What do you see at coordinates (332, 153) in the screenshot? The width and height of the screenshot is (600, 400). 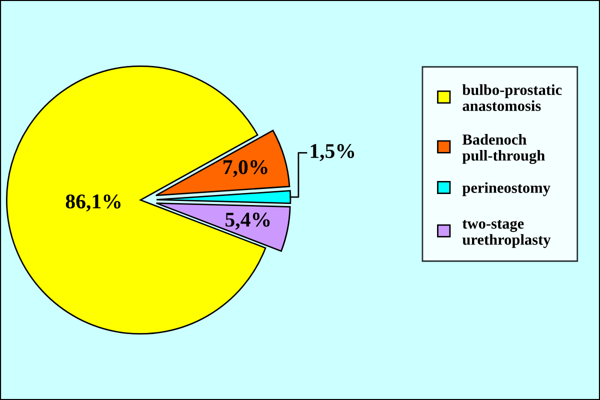 I see `data-label: 1,5%` at bounding box center [332, 153].